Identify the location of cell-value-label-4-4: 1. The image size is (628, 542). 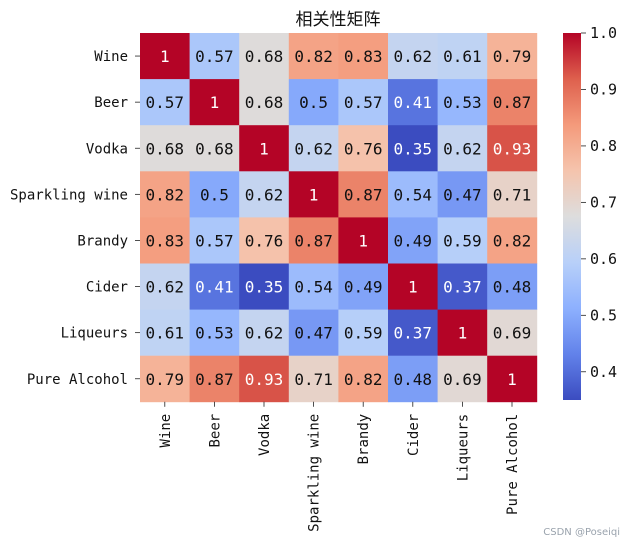
(363, 240).